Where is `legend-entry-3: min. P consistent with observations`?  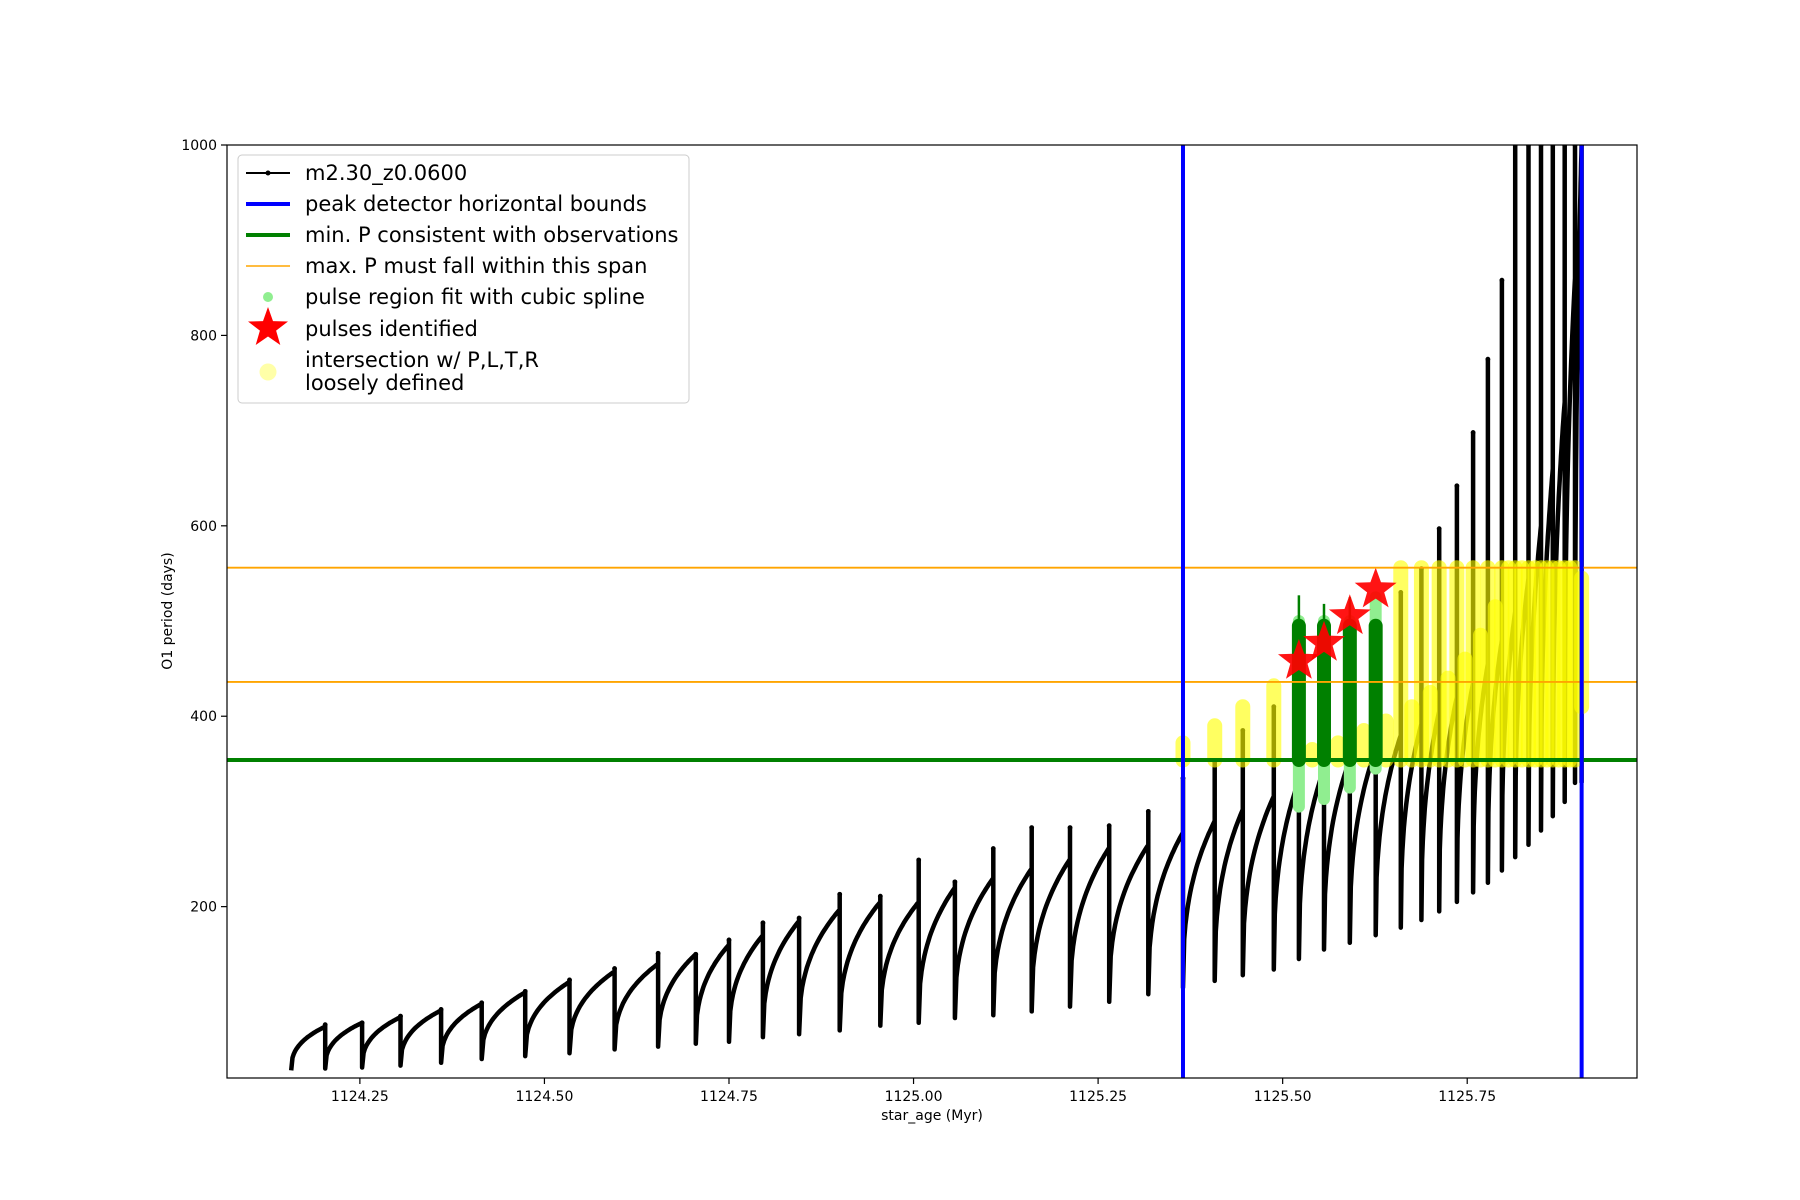 legend-entry-3: min. P consistent with observations is located at coordinates (462, 235).